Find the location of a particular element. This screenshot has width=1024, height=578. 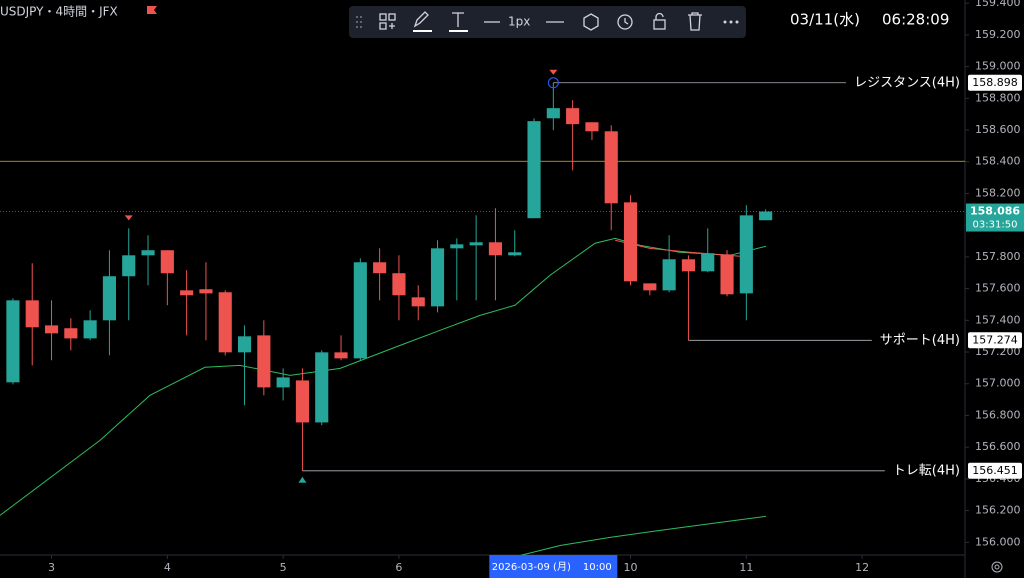

y-tick-label: 157.000 is located at coordinates (998, 383).